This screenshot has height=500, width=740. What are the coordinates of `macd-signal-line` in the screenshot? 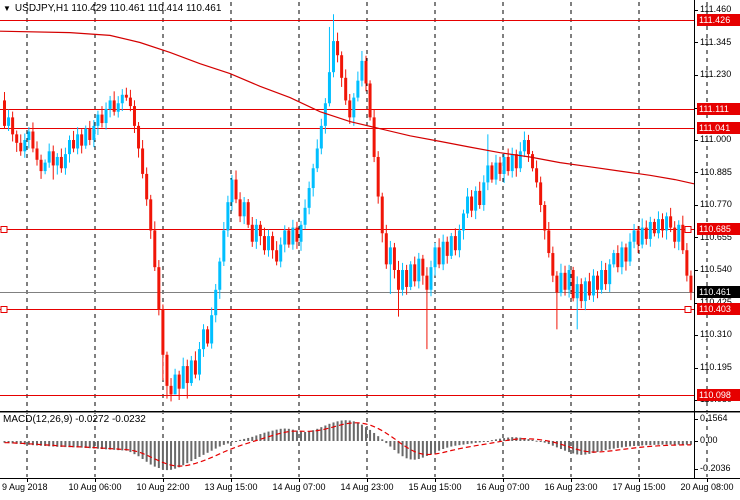 It's located at (347, 444).